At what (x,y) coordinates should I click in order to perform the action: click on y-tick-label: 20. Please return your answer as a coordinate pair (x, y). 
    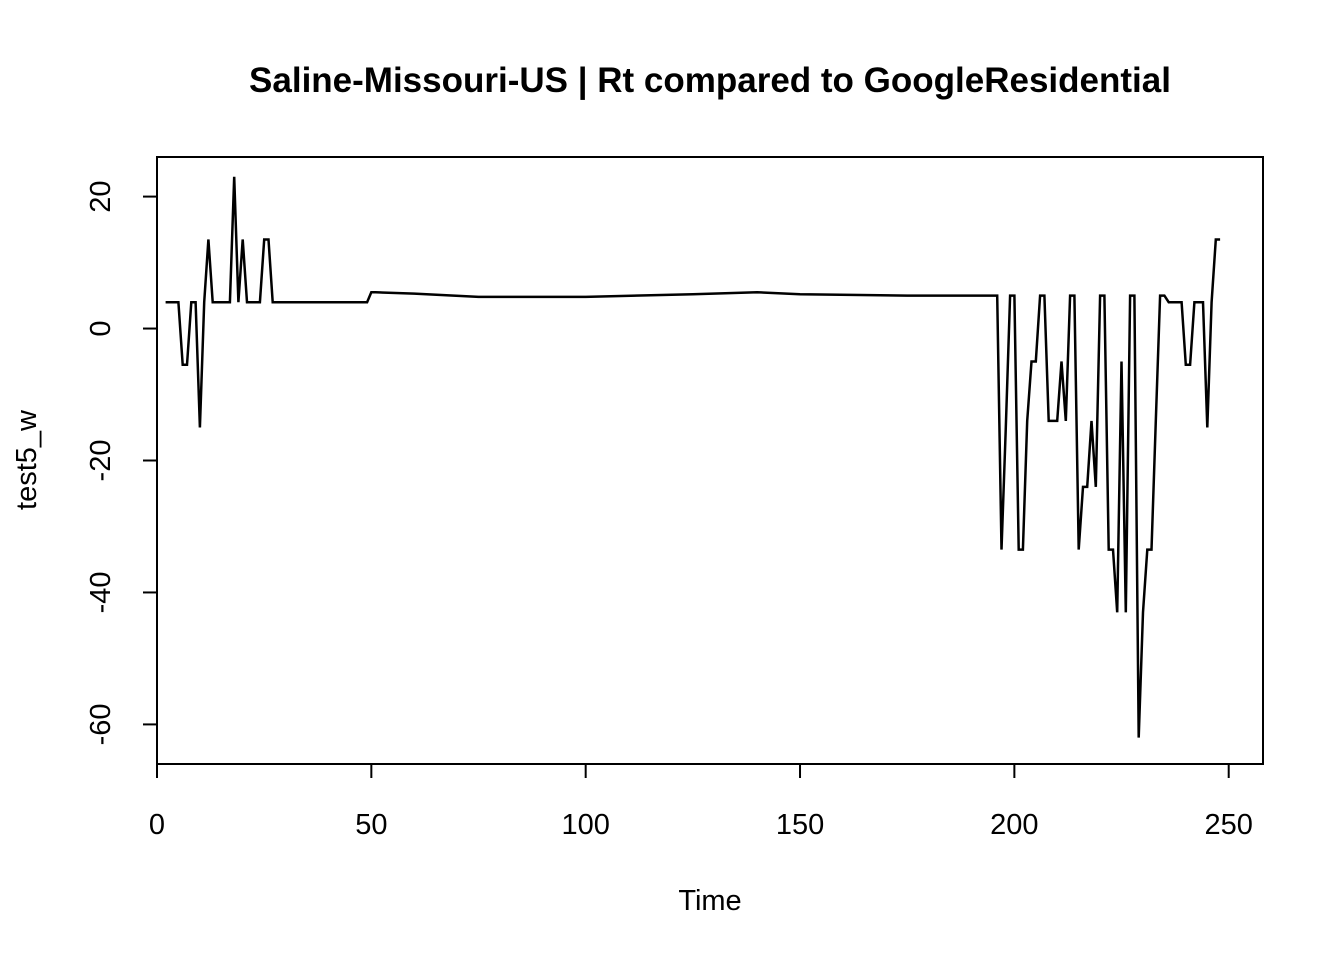
    Looking at the image, I should click on (101, 196).